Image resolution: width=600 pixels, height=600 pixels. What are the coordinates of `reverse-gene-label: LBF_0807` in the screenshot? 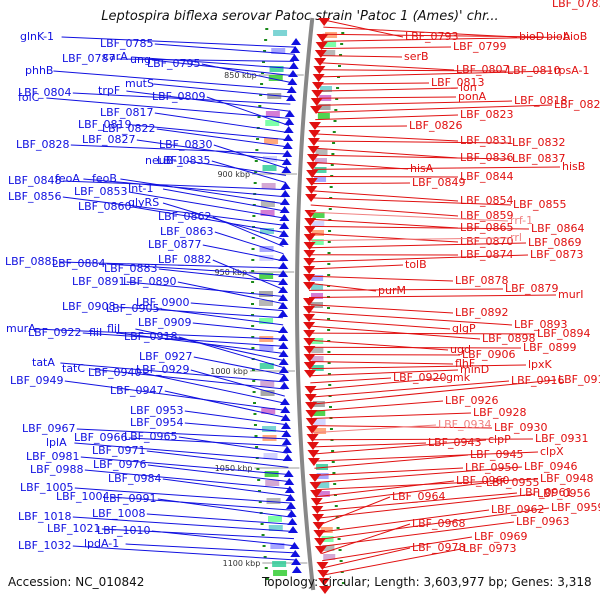 It's located at (483, 69).